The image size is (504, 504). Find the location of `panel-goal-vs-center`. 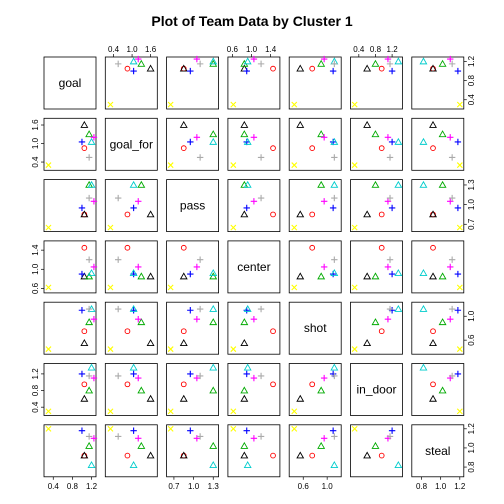

panel-goal-vs-center is located at coordinates (254, 82).